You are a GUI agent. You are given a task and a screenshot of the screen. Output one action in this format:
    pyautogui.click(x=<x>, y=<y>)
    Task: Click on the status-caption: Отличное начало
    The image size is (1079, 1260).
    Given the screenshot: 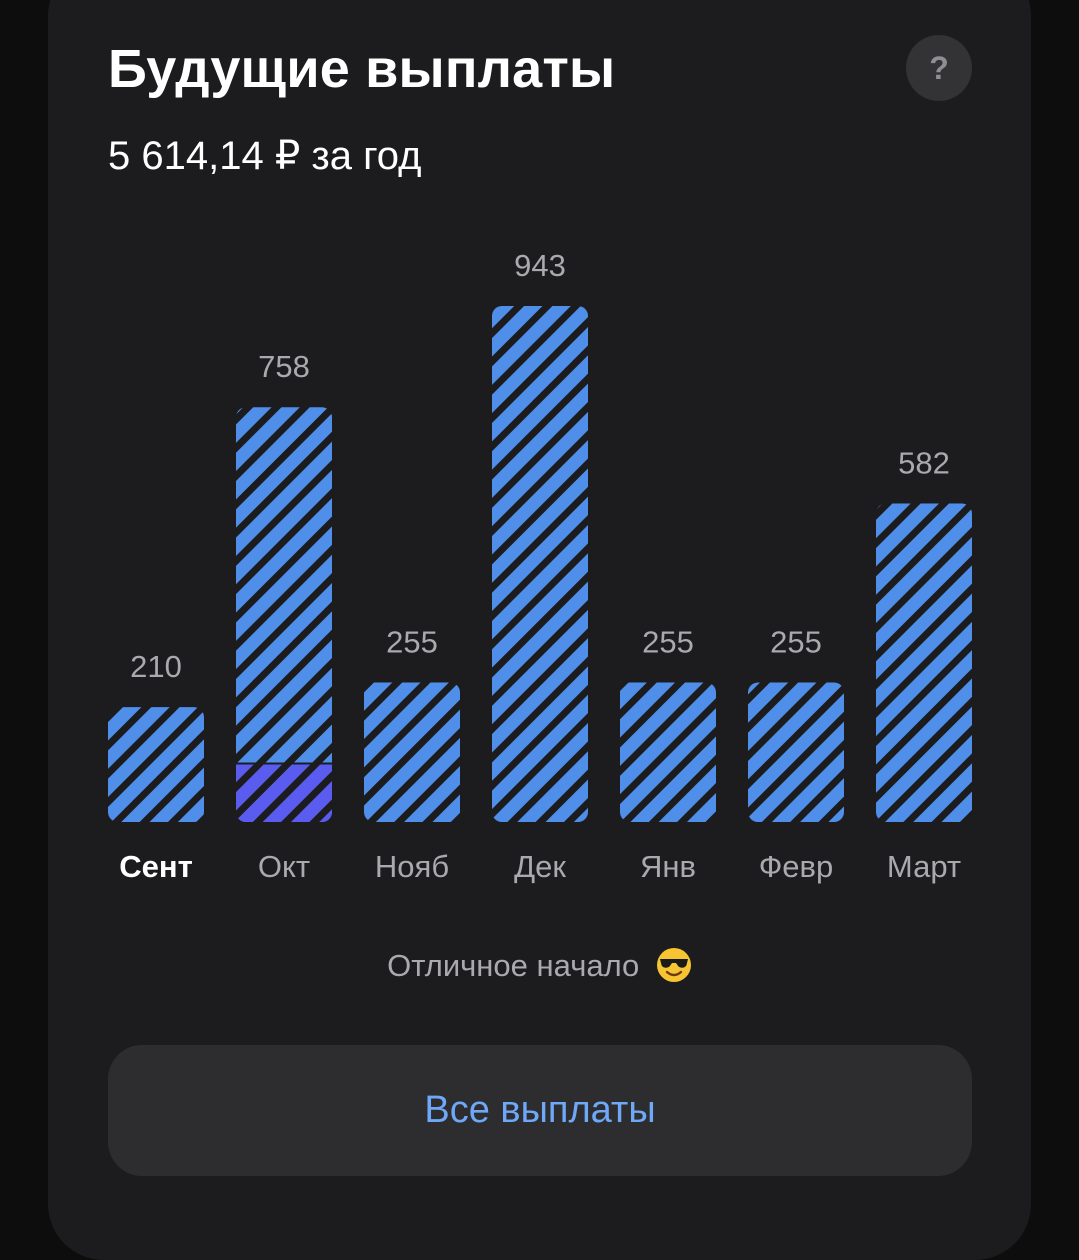 What is the action you would take?
    pyautogui.click(x=539, y=966)
    